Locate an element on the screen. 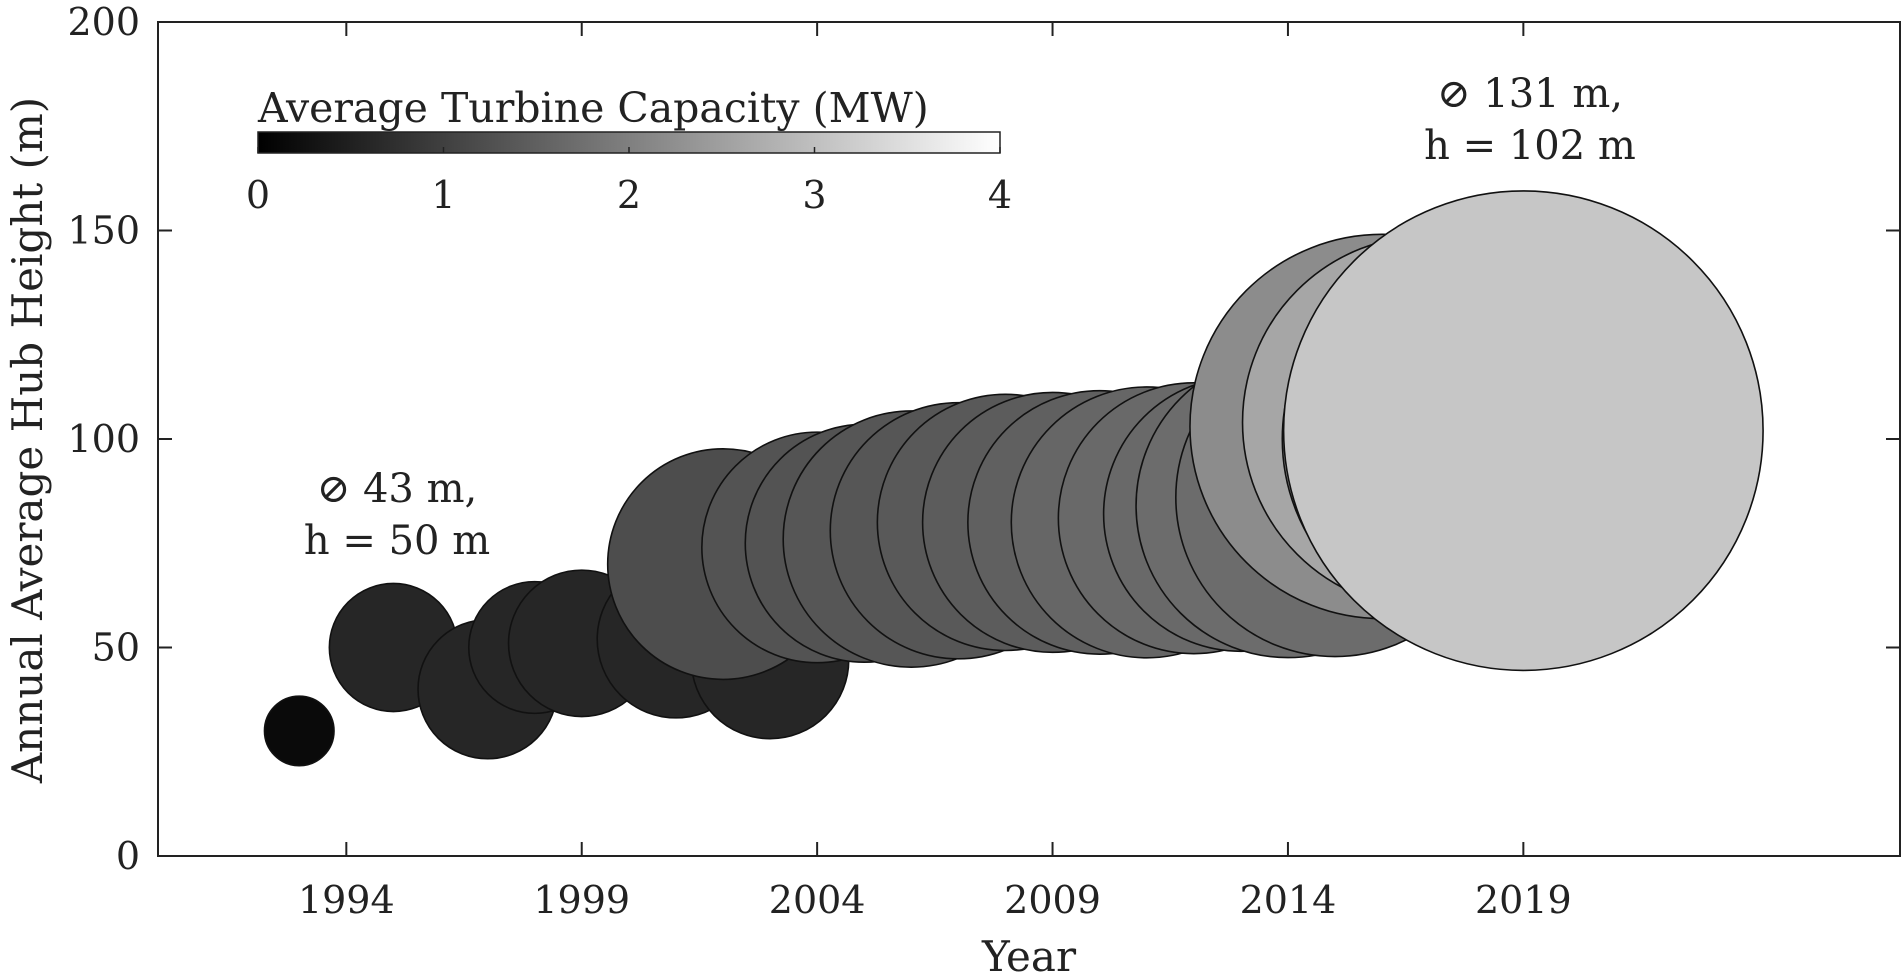 The height and width of the screenshot is (978, 1903). colorbar-tick-label-0: 0 is located at coordinates (258, 195).